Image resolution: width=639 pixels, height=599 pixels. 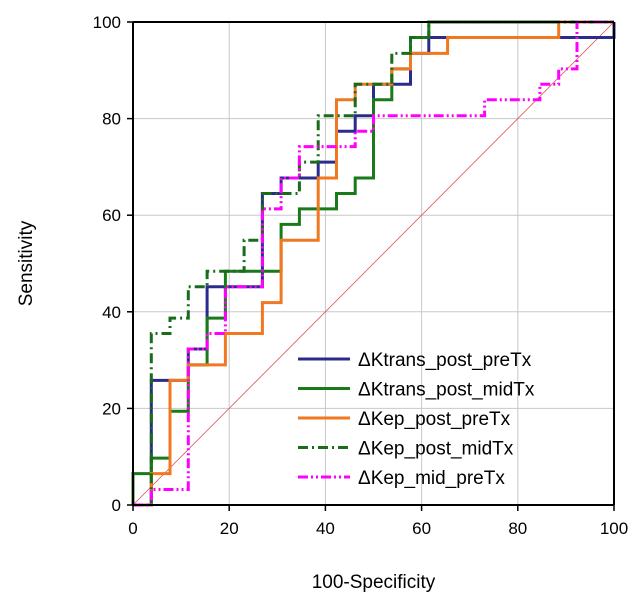 What do you see at coordinates (445, 360) in the screenshot?
I see `legend-label: ΔKtrans_post_preTx` at bounding box center [445, 360].